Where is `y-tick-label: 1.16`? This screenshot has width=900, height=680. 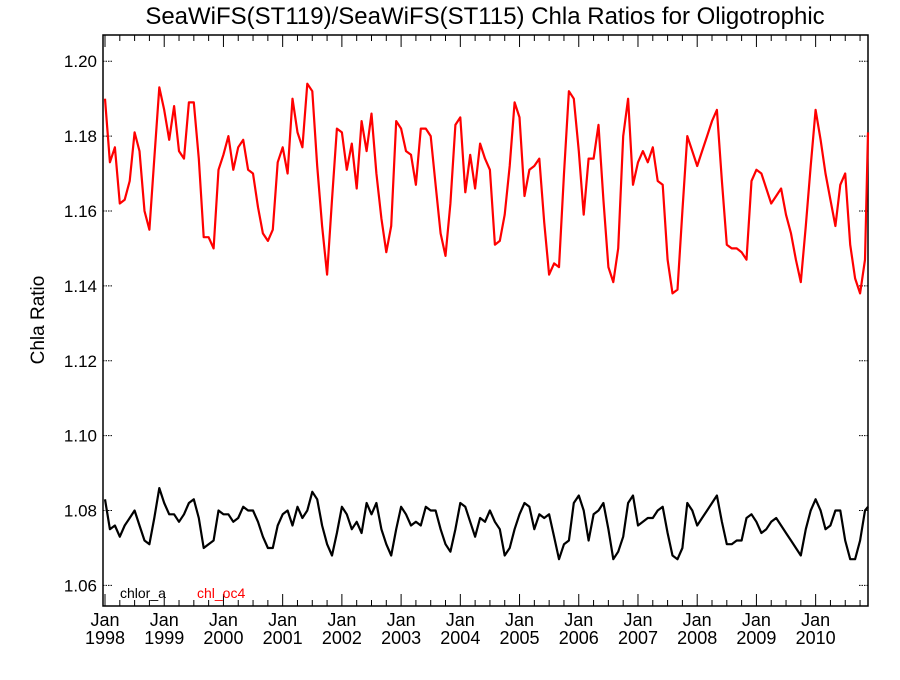
y-tick-label: 1.16 is located at coordinates (80, 211).